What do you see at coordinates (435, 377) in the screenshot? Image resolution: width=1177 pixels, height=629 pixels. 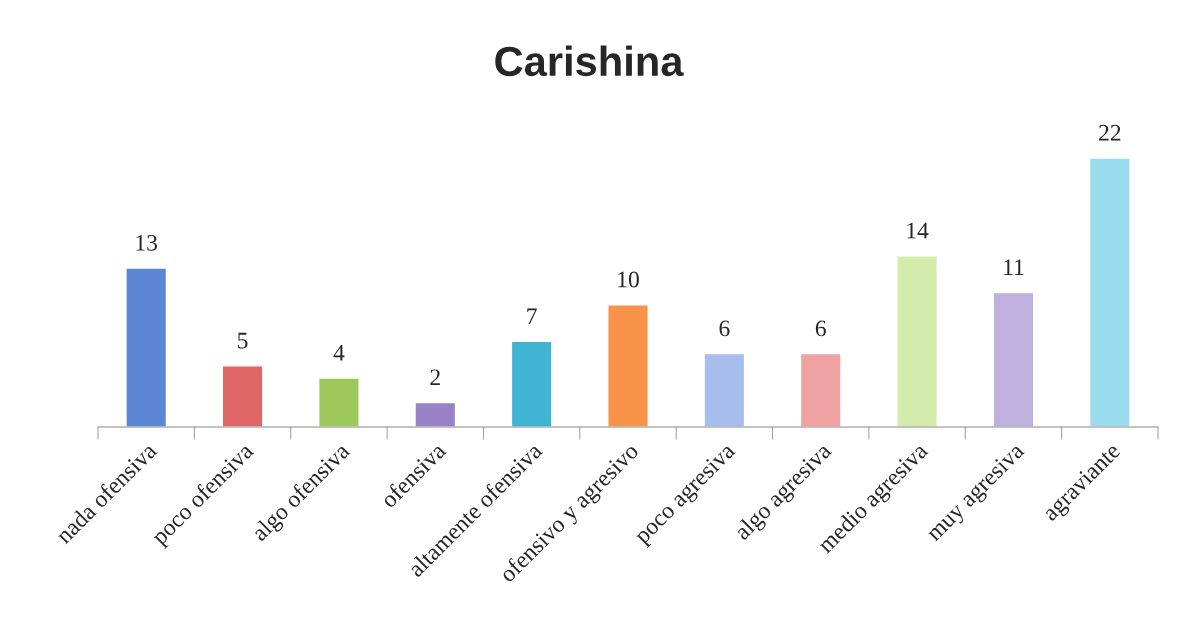 I see `data-label: 2` at bounding box center [435, 377].